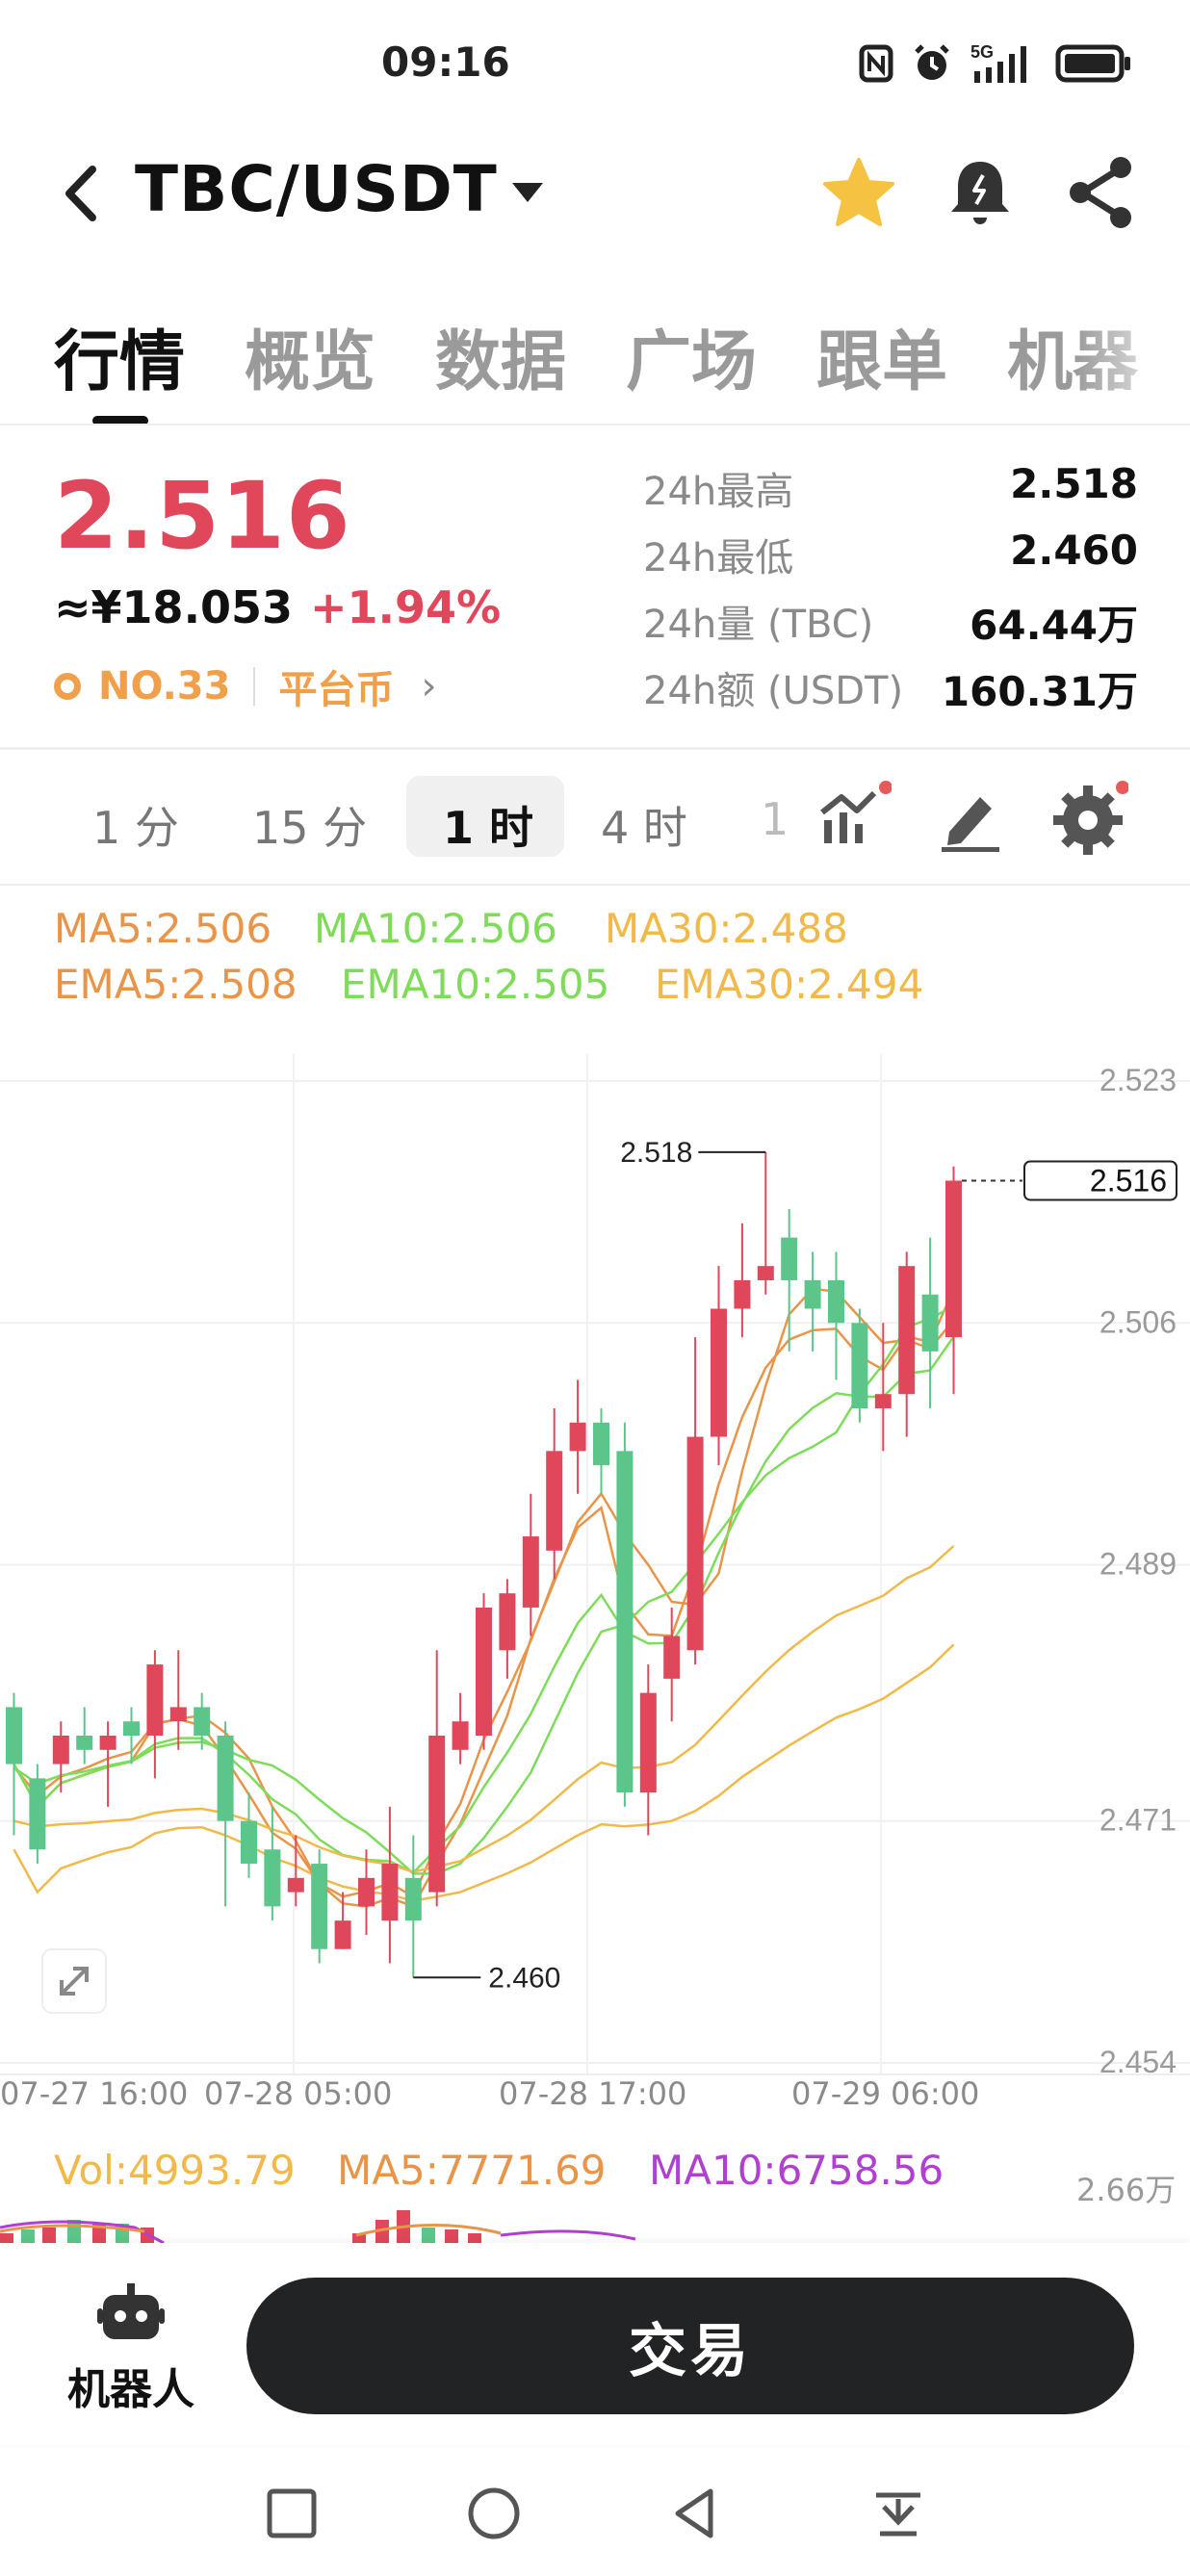  Describe the element at coordinates (1129, 1181) in the screenshot. I see `last-price-tag-label: 2.516` at that location.